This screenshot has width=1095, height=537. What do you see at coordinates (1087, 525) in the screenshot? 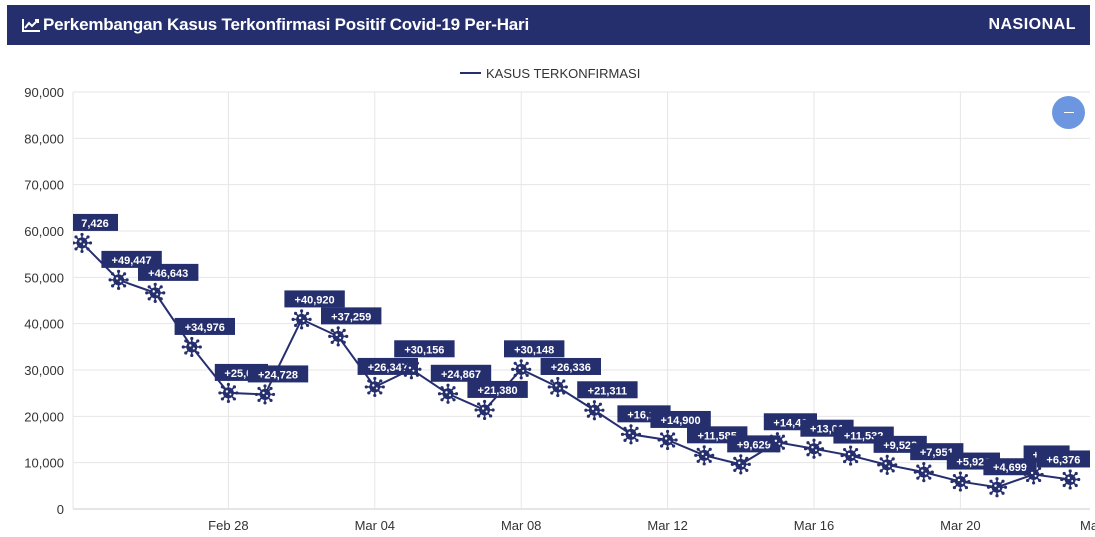
I see `x-tick-label: Mar` at bounding box center [1087, 525].